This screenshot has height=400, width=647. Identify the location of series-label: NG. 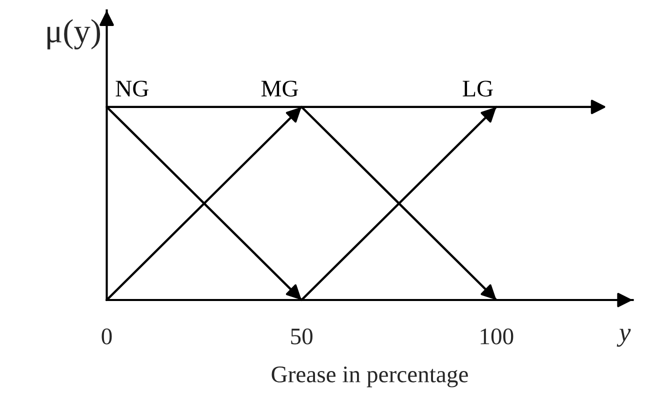
(132, 88).